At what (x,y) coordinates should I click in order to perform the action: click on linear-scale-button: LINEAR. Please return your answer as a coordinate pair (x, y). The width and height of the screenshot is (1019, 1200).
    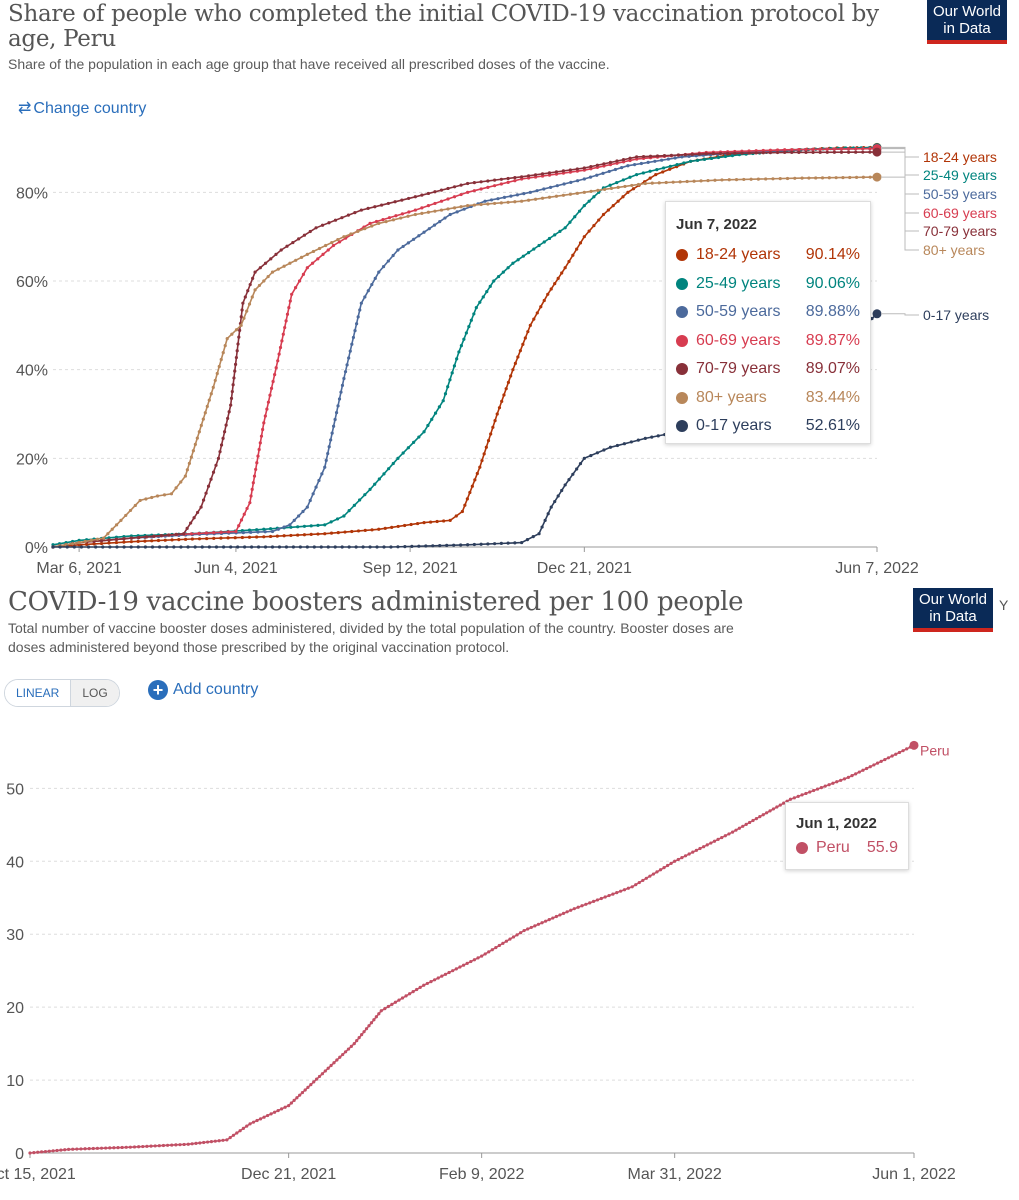
    Looking at the image, I should click on (38, 693).